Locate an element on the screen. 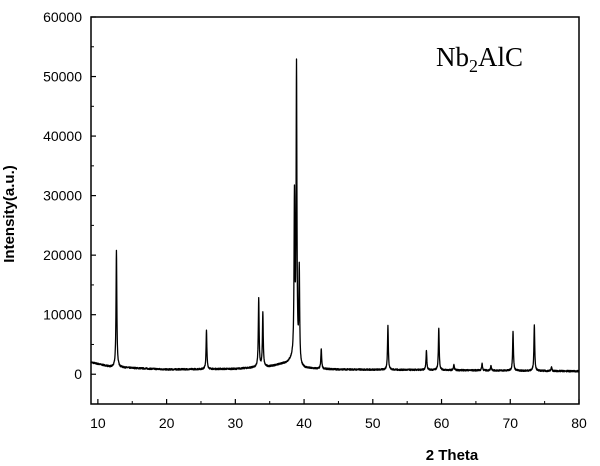  y-tick-label: 20000 is located at coordinates (62, 255).